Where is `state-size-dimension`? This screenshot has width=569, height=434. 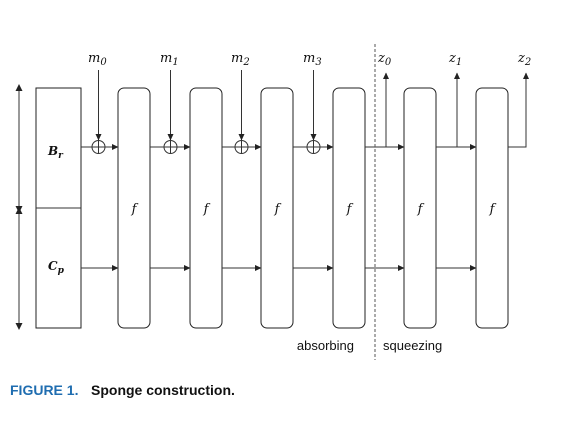 state-size-dimension is located at coordinates (19, 207).